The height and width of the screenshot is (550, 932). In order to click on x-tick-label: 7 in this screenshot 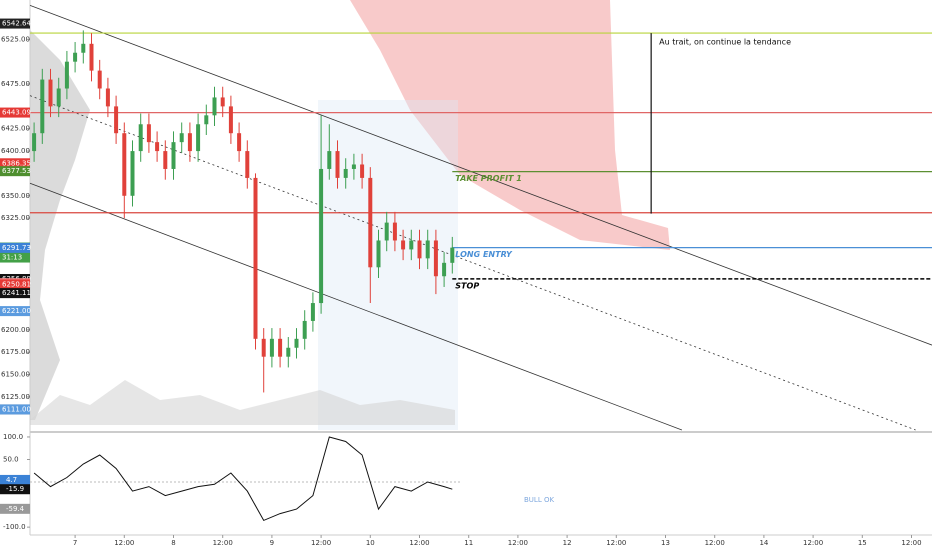, I will do `click(75, 543)`.